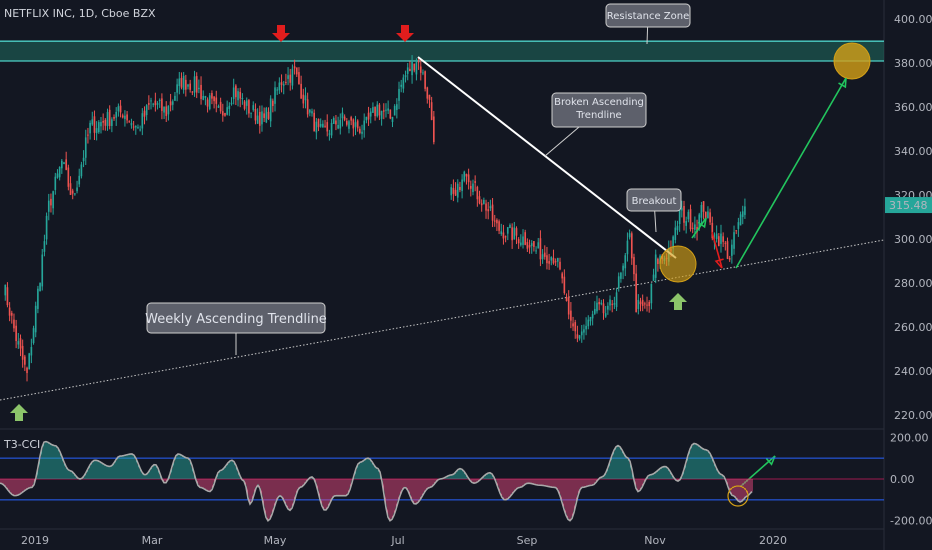 This screenshot has height=550, width=932. Describe the element at coordinates (655, 540) in the screenshot. I see `time-tick-label: Nov` at that location.